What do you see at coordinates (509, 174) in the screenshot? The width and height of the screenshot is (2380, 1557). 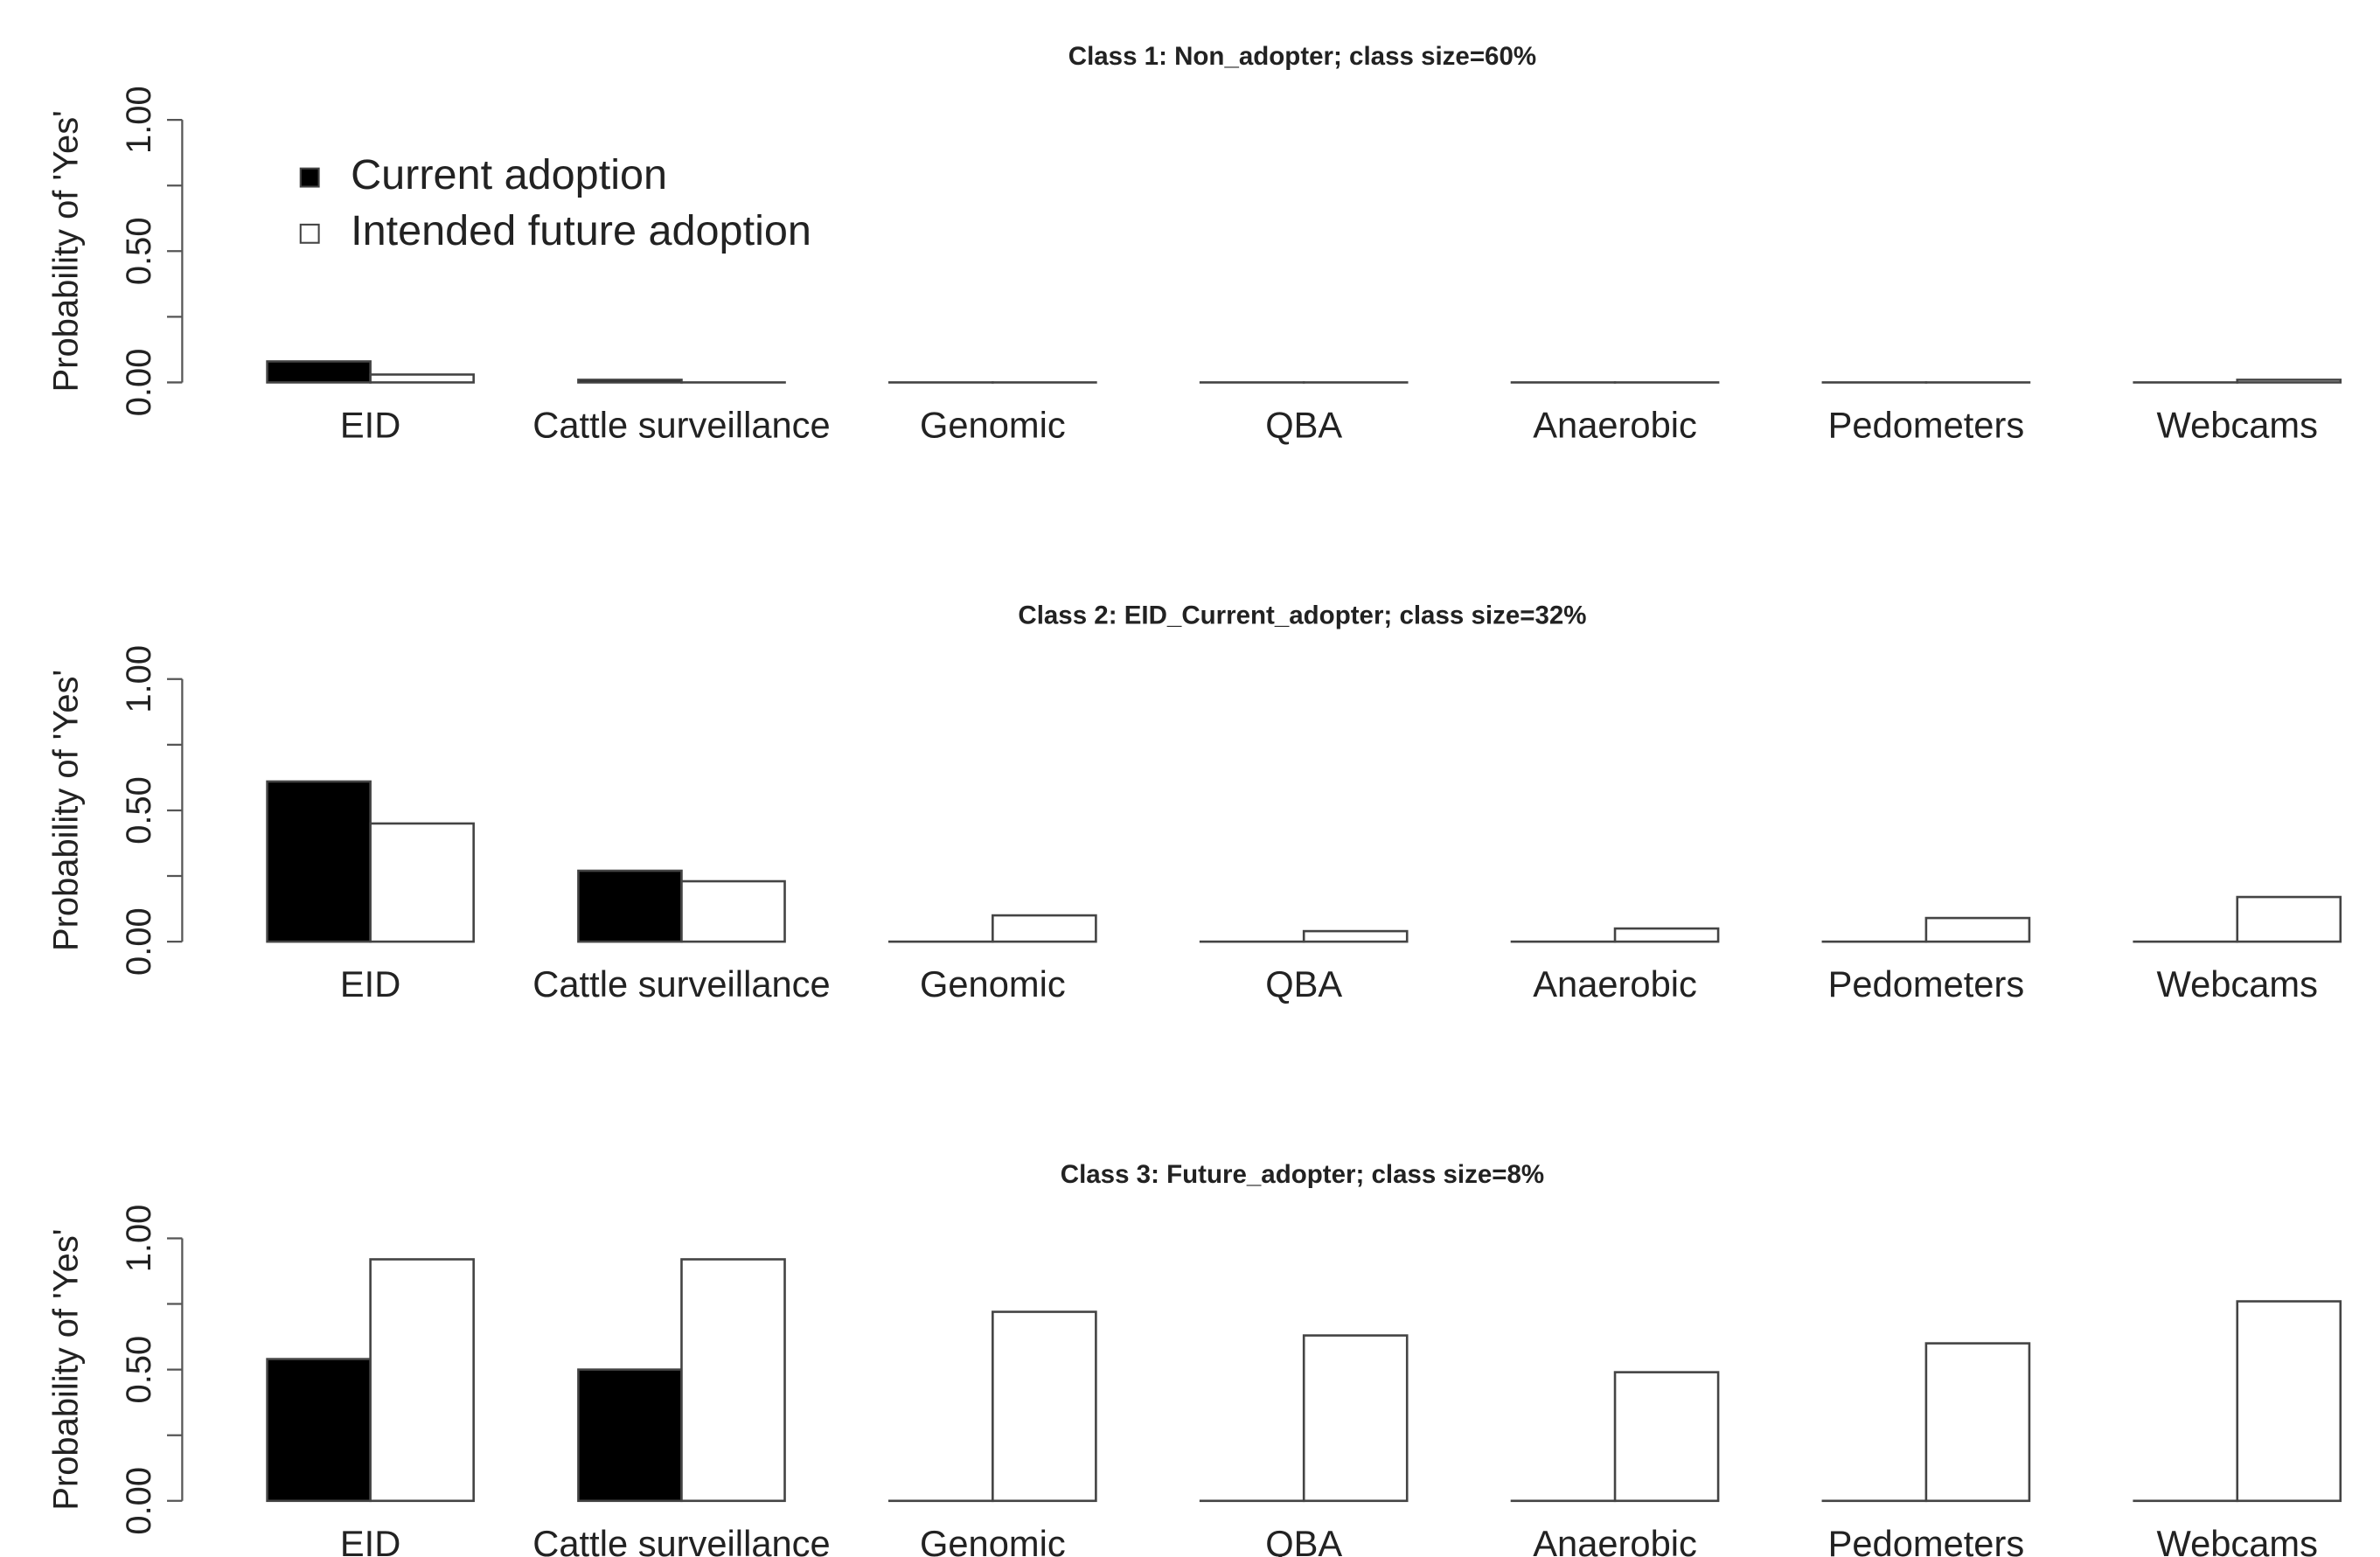 I see `legend-label: Current adoption` at bounding box center [509, 174].